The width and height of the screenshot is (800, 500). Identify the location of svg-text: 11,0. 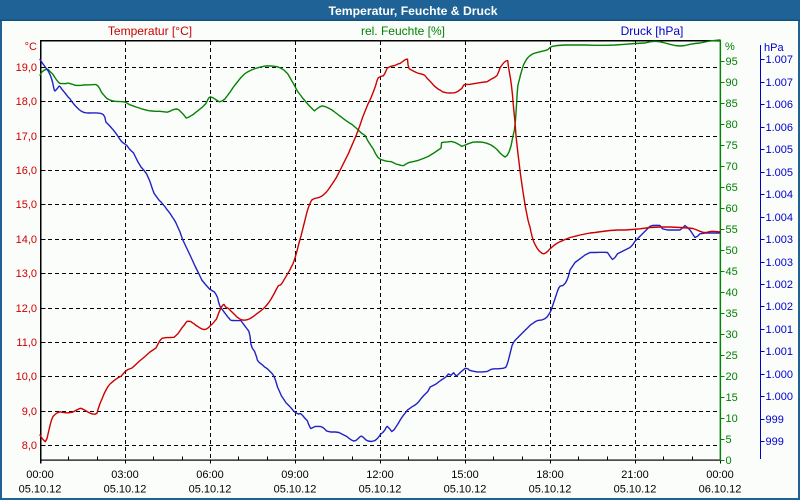
(26, 343).